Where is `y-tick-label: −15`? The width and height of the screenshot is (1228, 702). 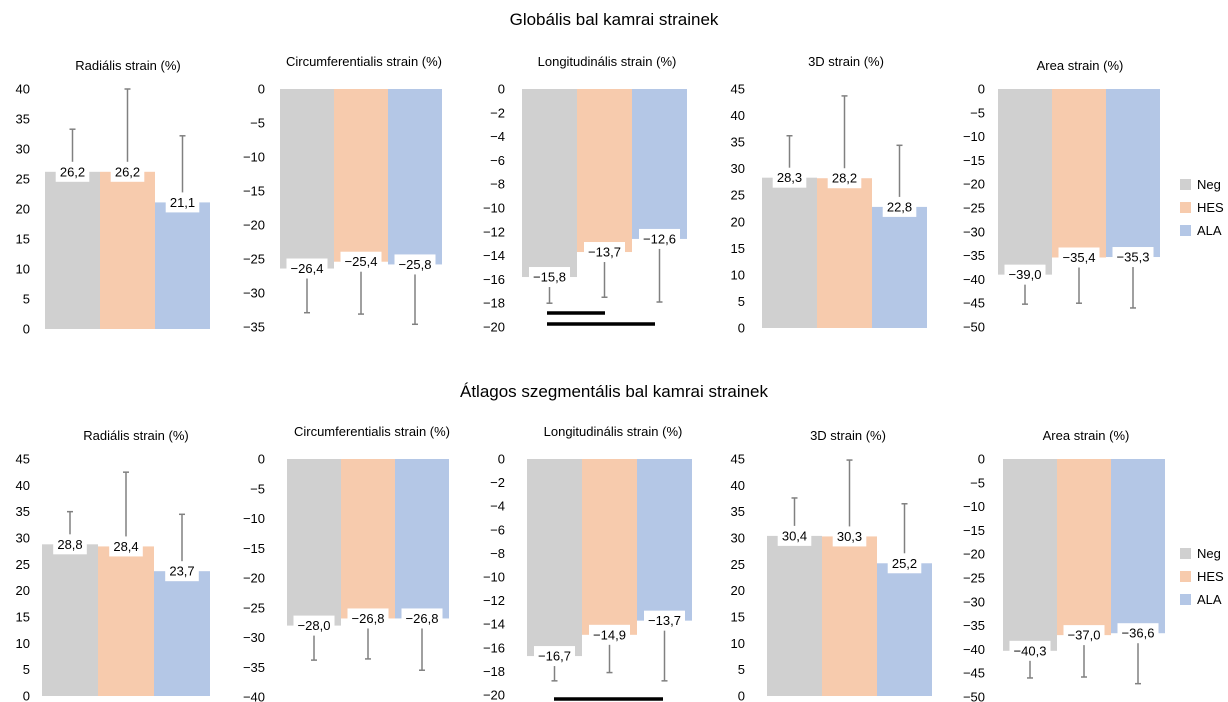
y-tick-label: −15 is located at coordinates (974, 530).